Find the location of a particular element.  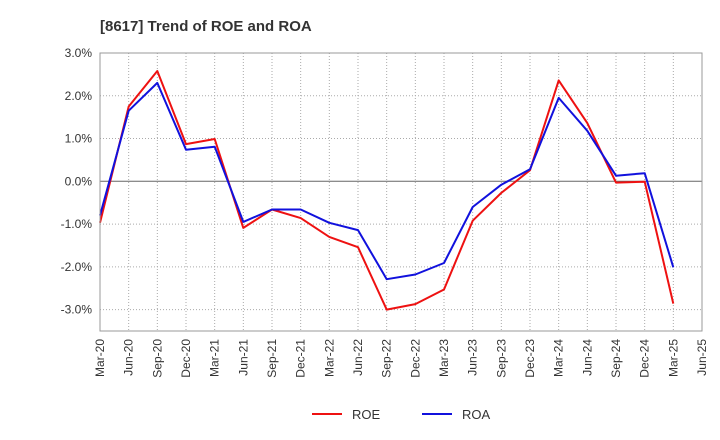

x-tick-label: Mar-21 is located at coordinates (215, 358).